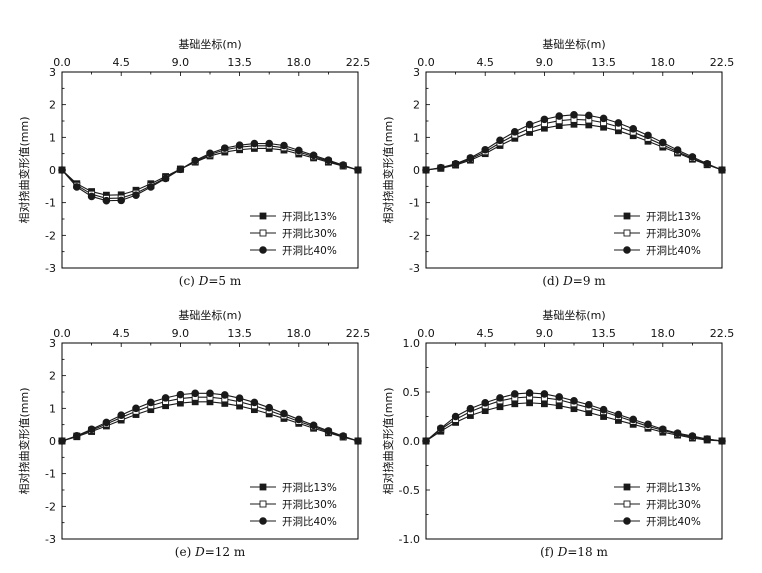  I want to click on panel-4-x-tick-label: 9.0, so click(545, 333).